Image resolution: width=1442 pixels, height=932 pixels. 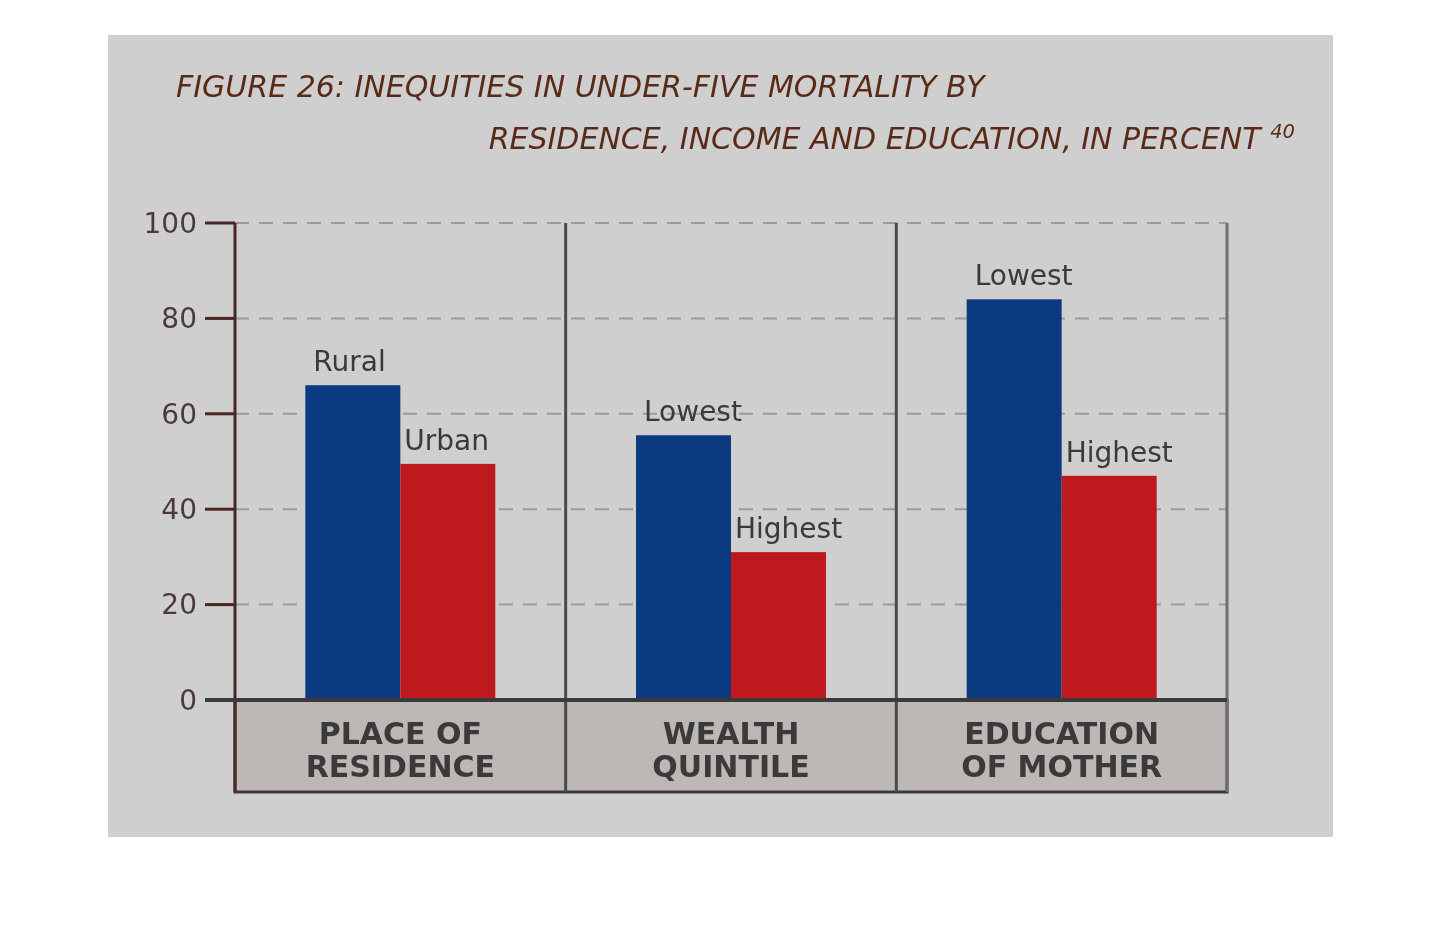 What do you see at coordinates (1062, 750) in the screenshot?
I see `text: EDUCATION OF MOTHER` at bounding box center [1062, 750].